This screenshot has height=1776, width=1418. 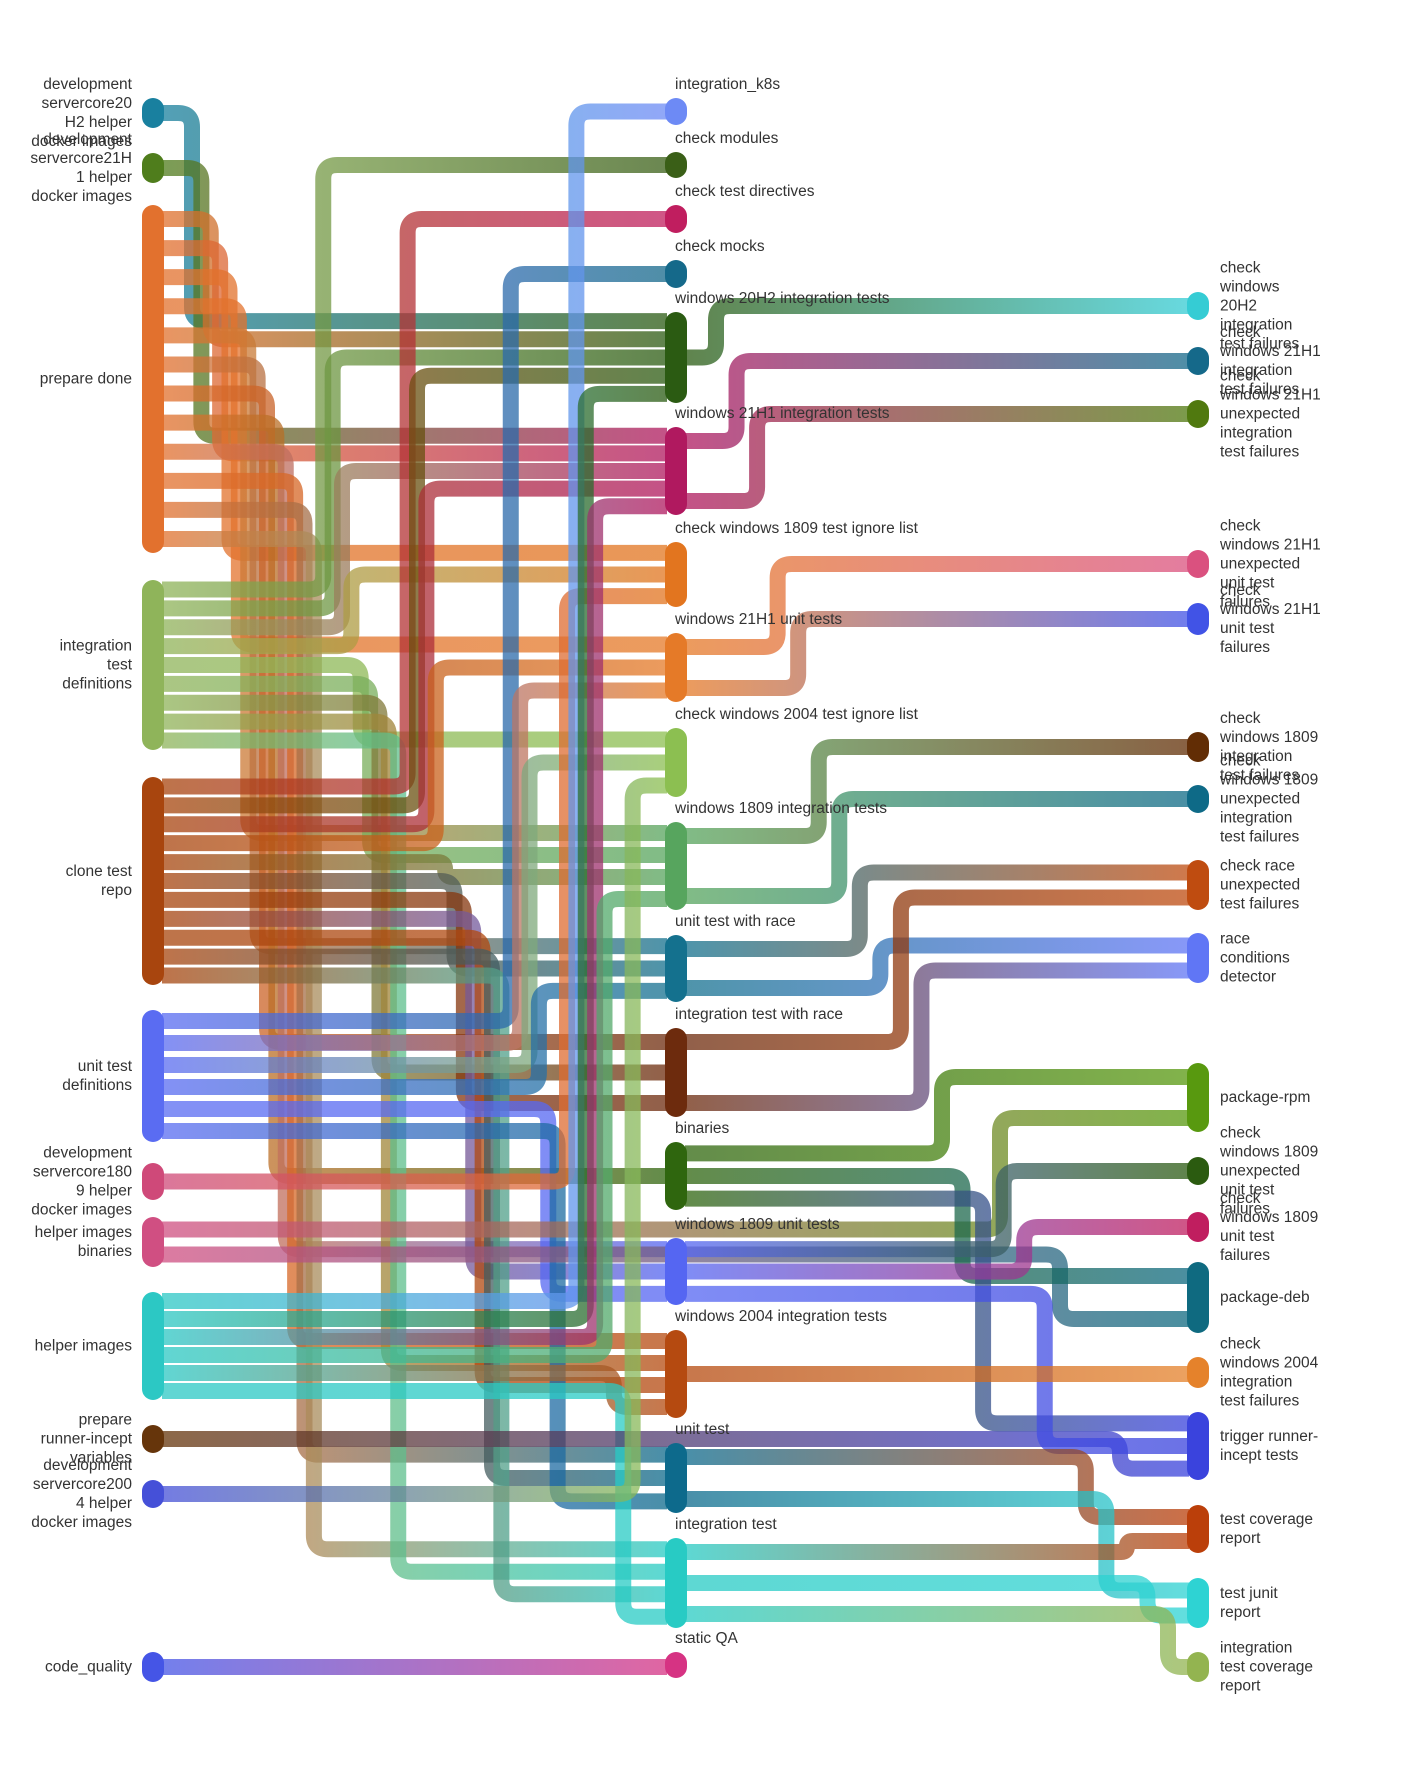 I want to click on edge-clone_repo-win20h2_it, so click(x=414, y=590).